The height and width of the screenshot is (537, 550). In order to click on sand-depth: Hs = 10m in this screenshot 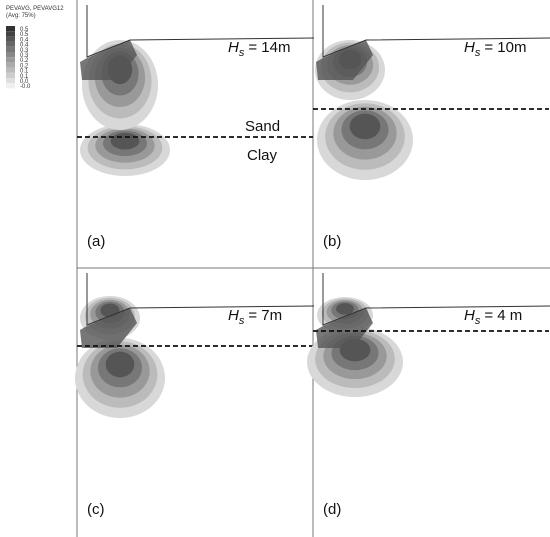, I will do `click(495, 49)`.